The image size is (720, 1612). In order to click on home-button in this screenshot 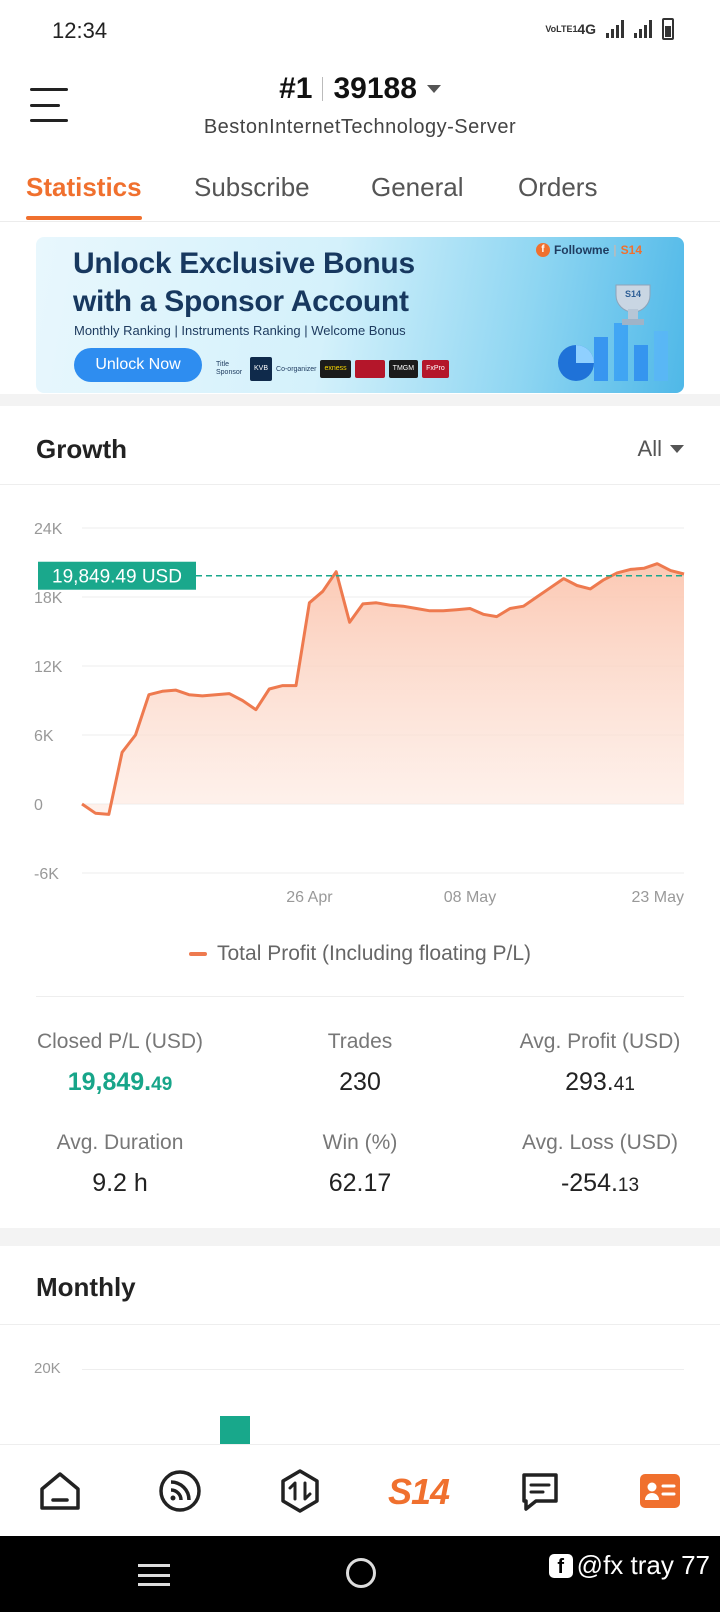, I will do `click(361, 1573)`.